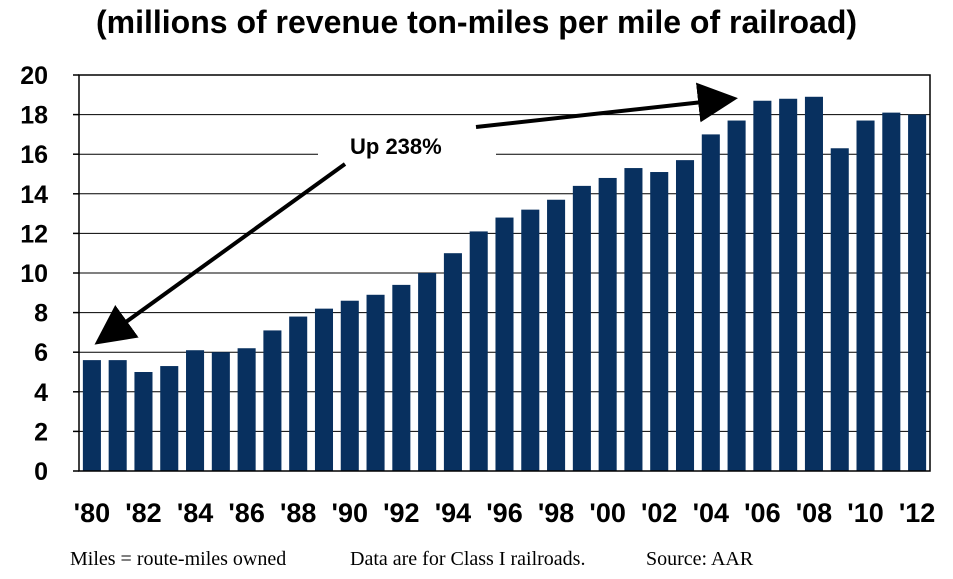 The width and height of the screenshot is (953, 579). I want to click on bar-1989, so click(324, 389).